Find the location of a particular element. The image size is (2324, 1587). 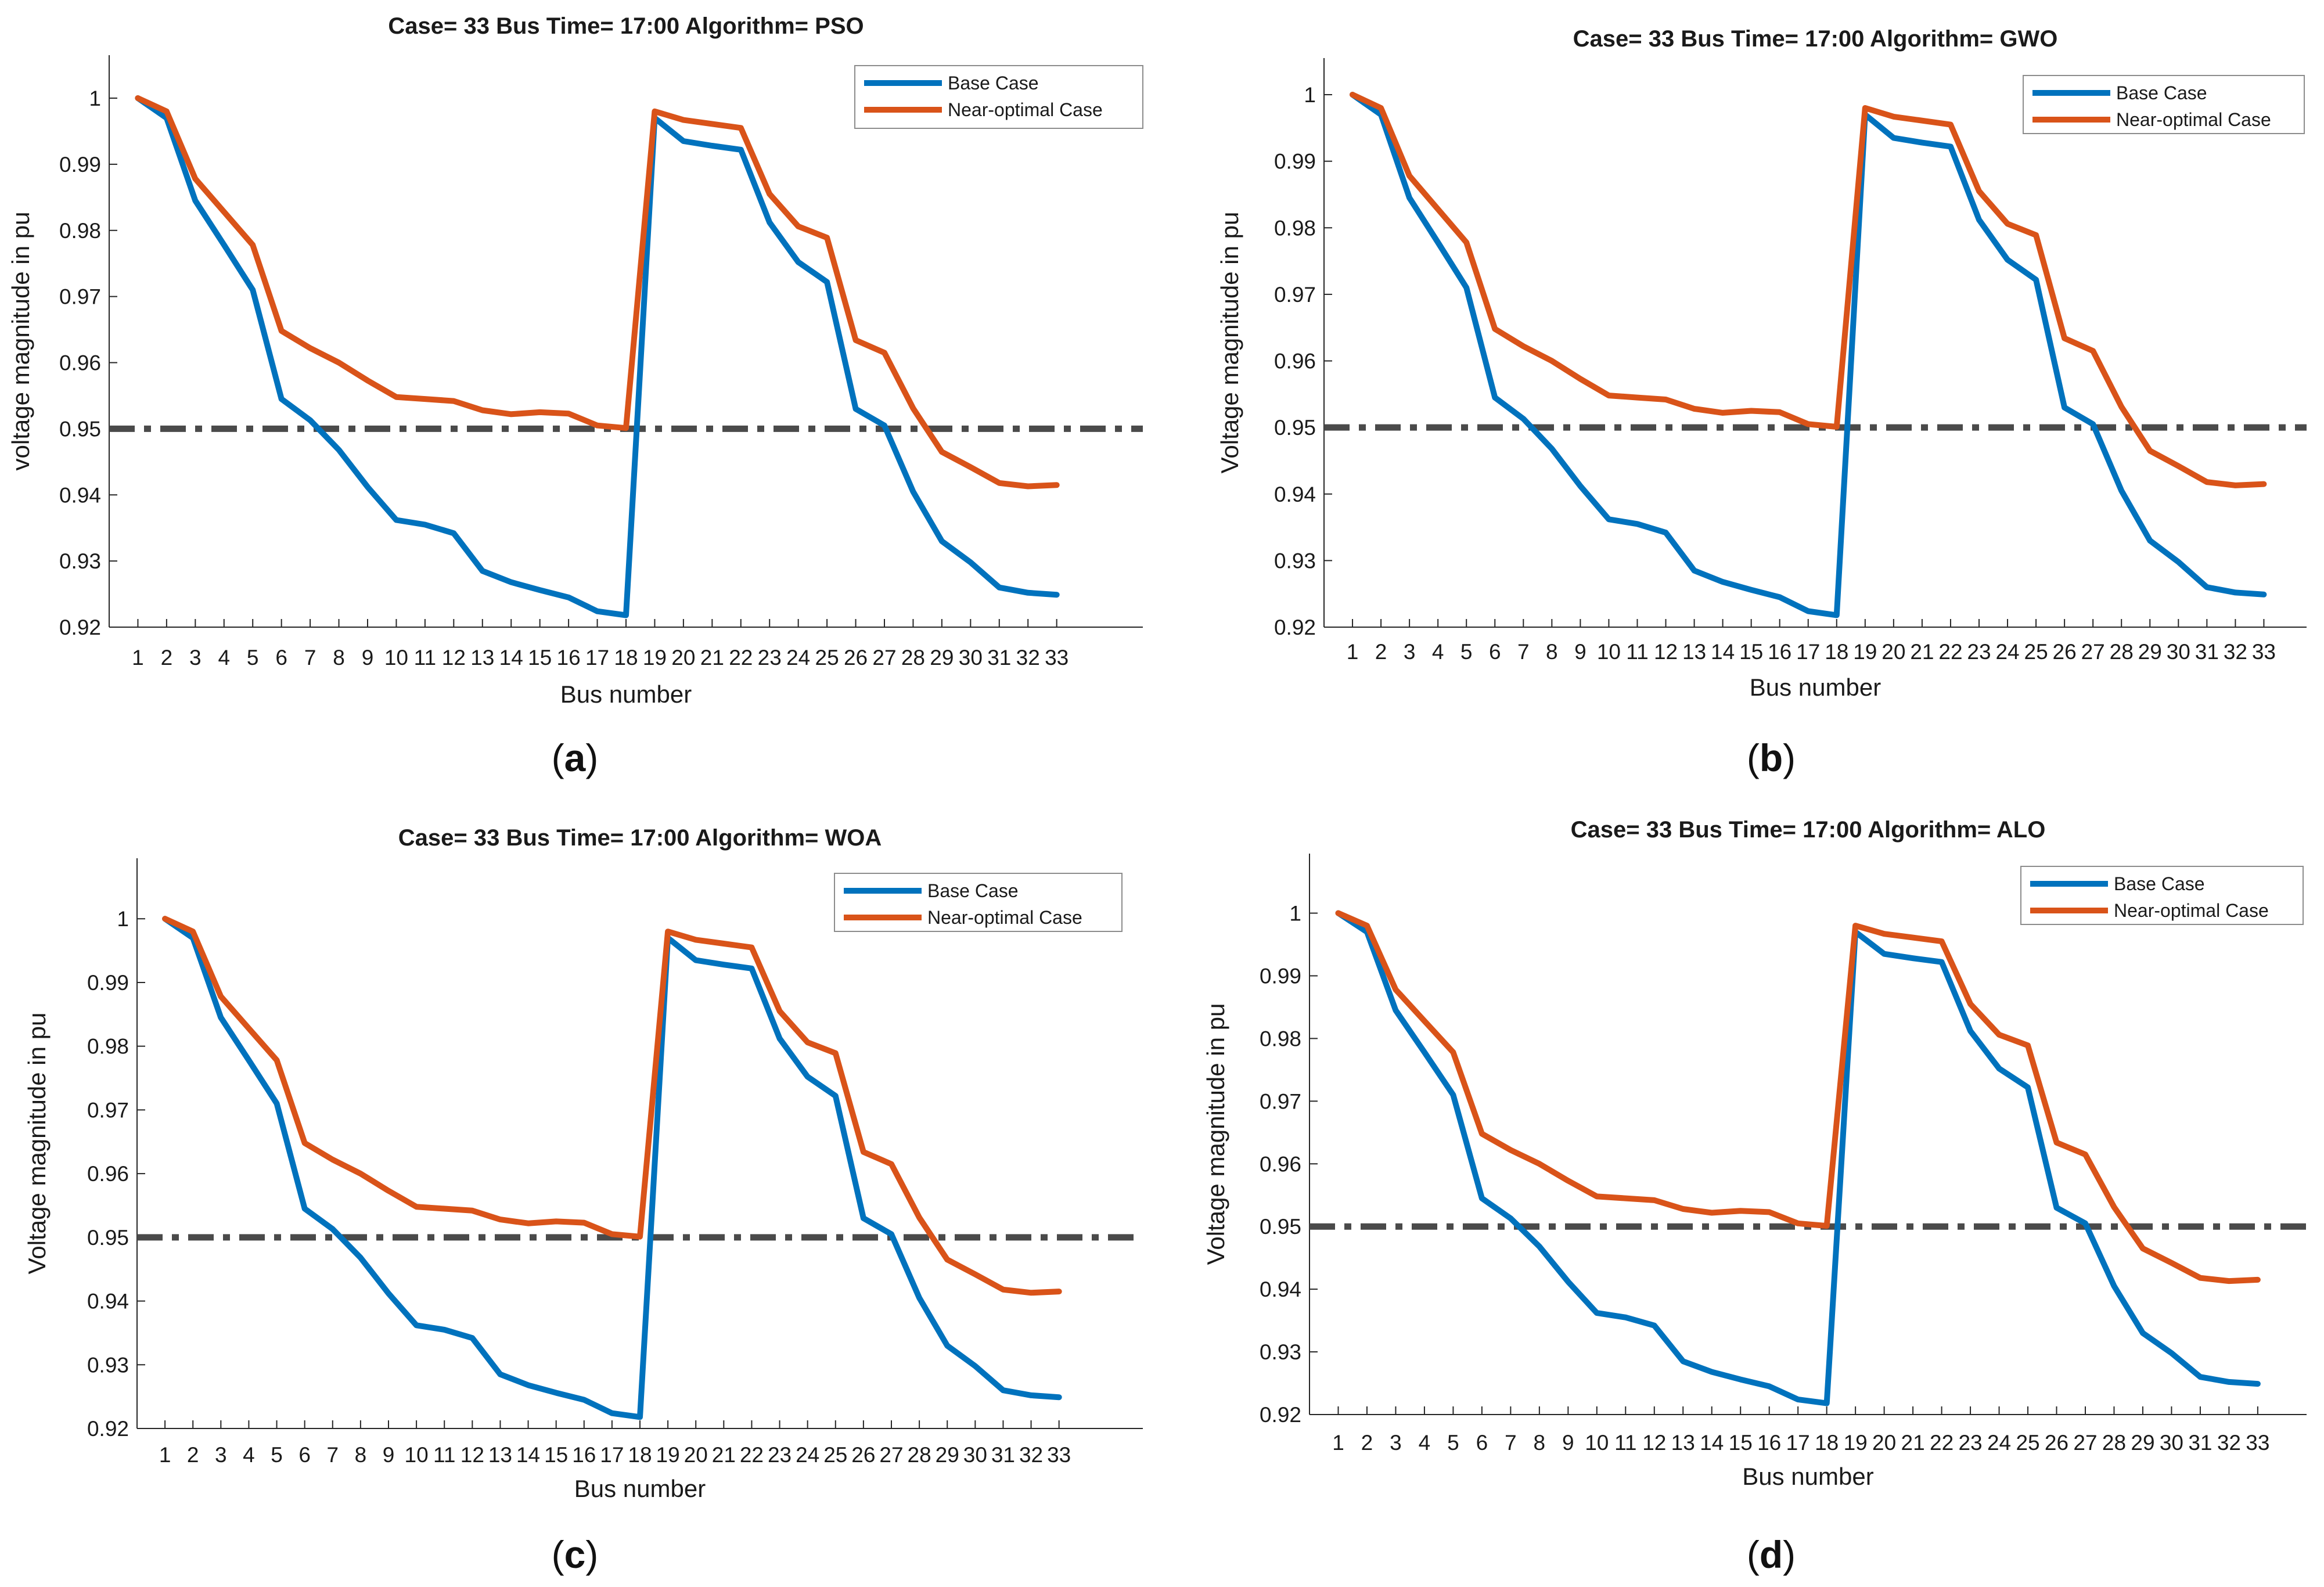

y-tick-label: 0.93 is located at coordinates (108, 1365).